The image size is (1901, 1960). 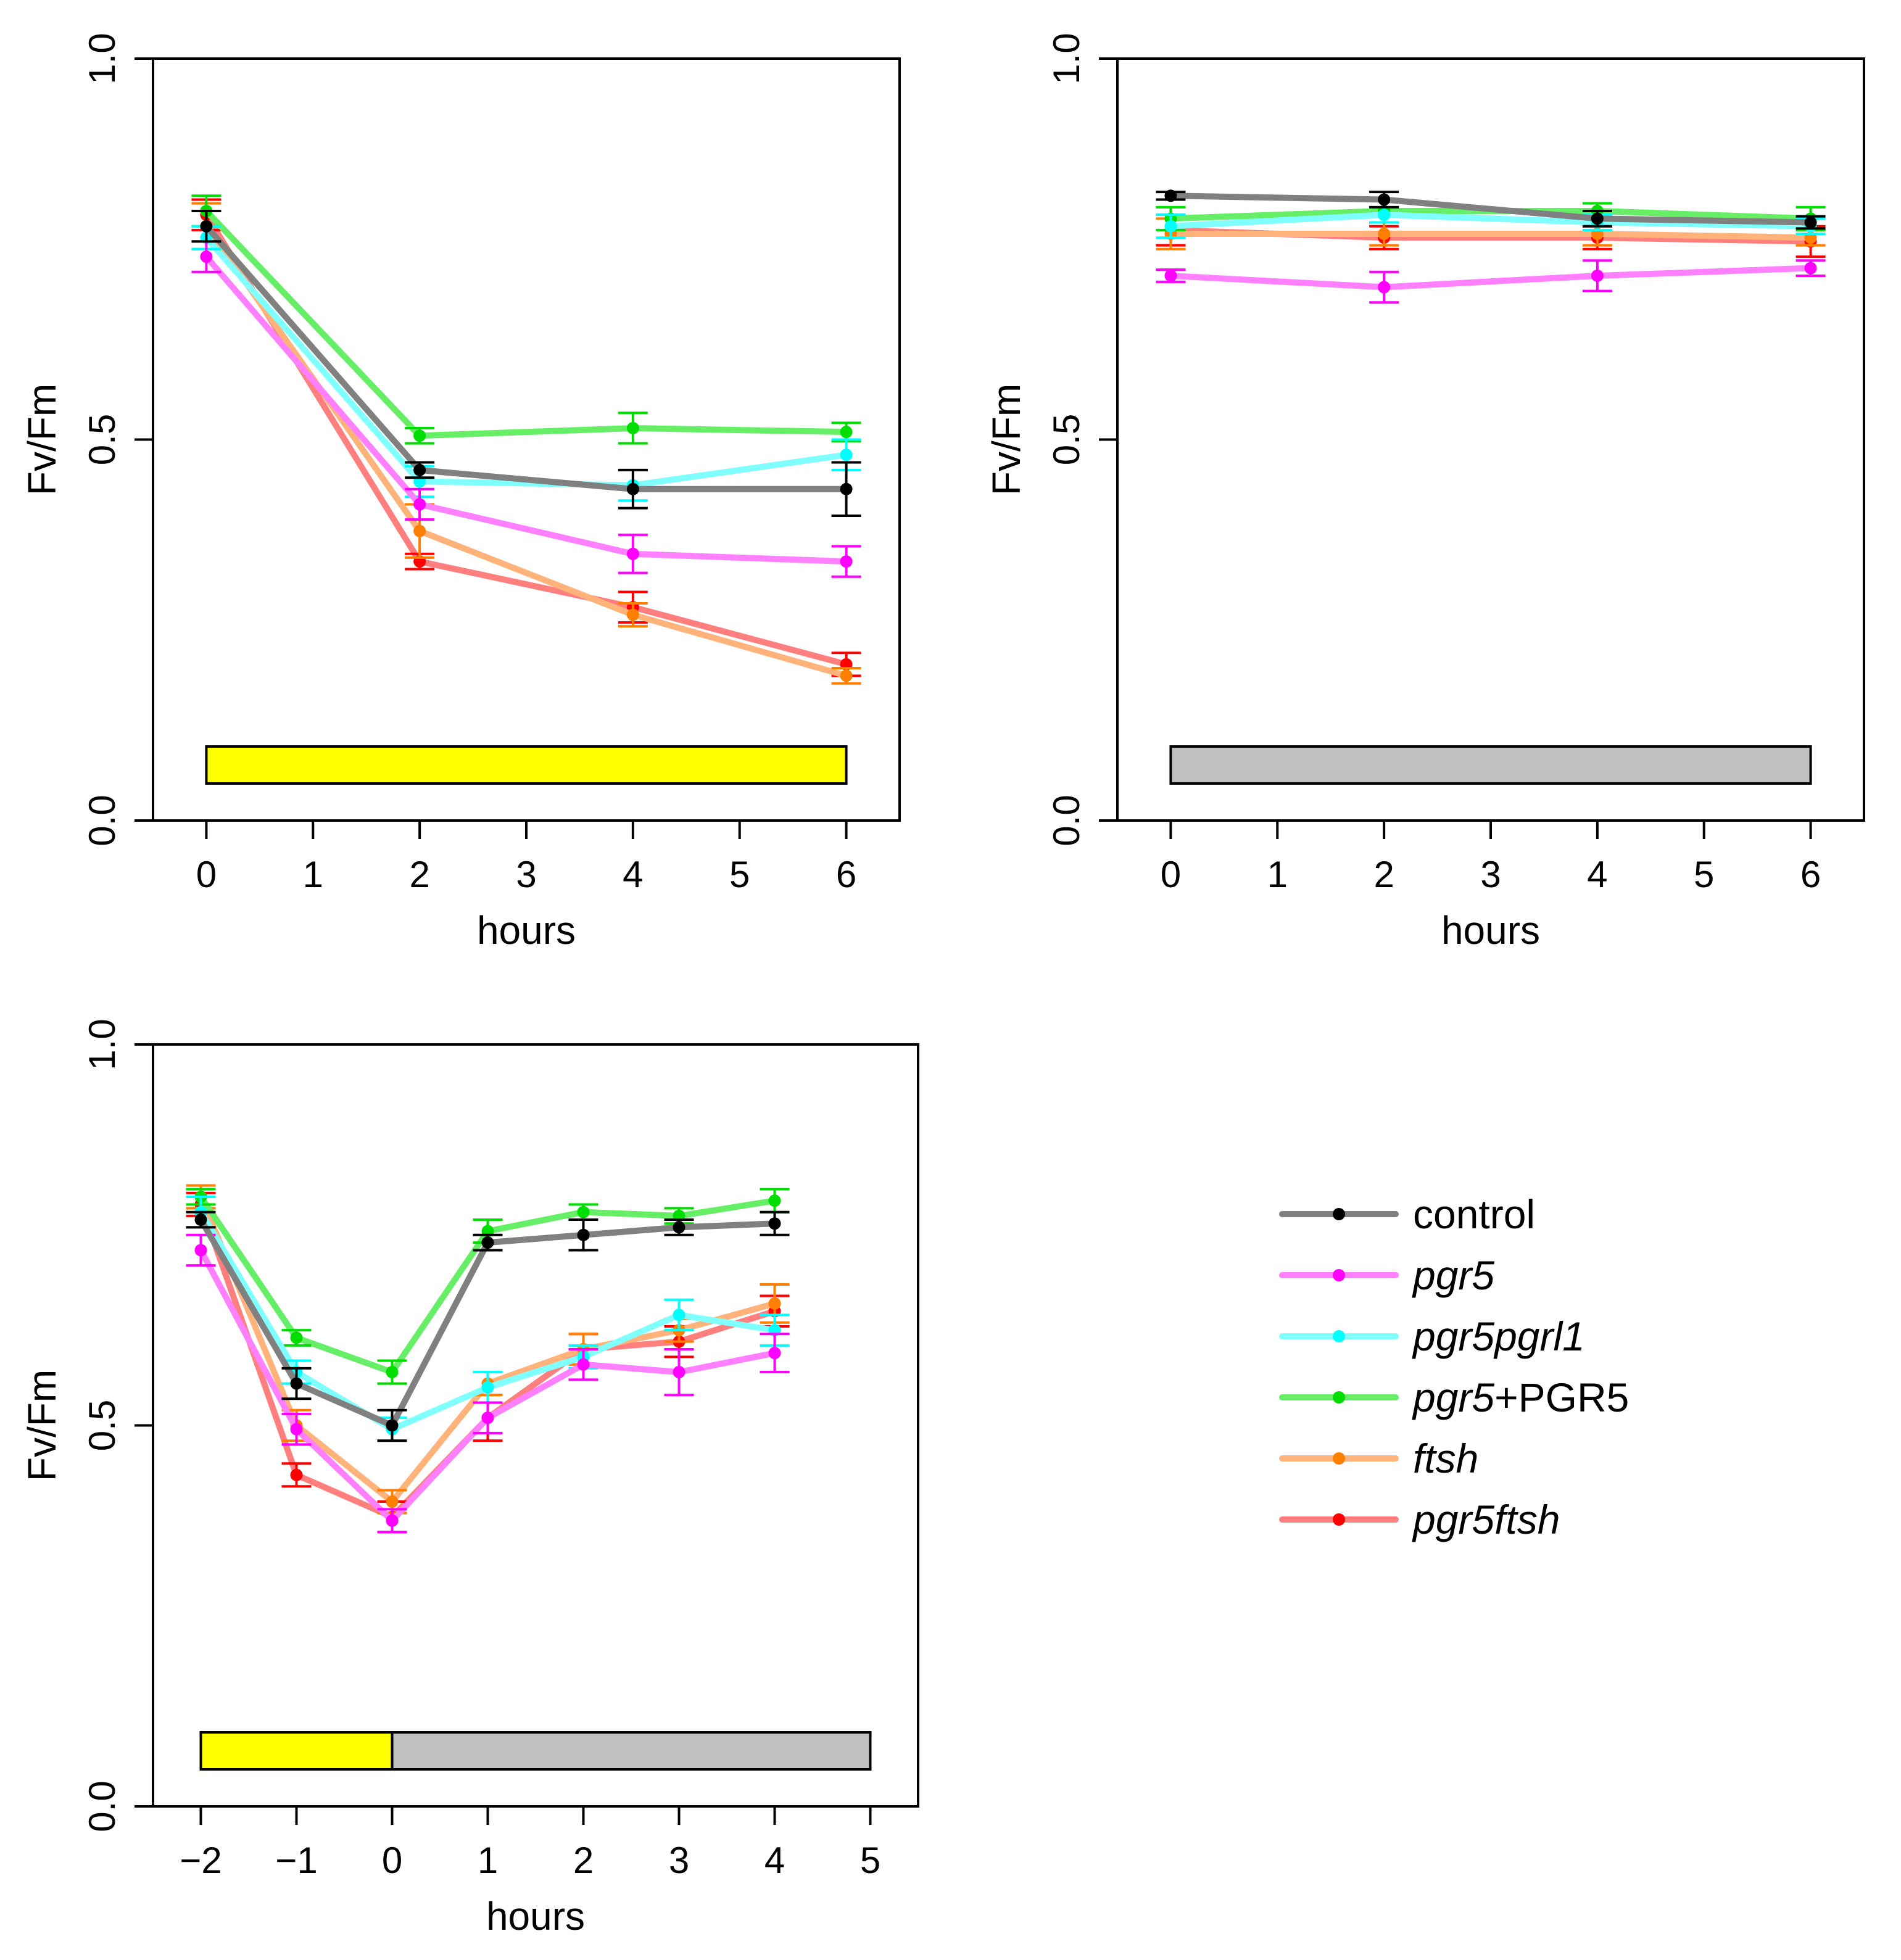 I want to click on series-pgr5pgrl1, so click(x=526, y=363).